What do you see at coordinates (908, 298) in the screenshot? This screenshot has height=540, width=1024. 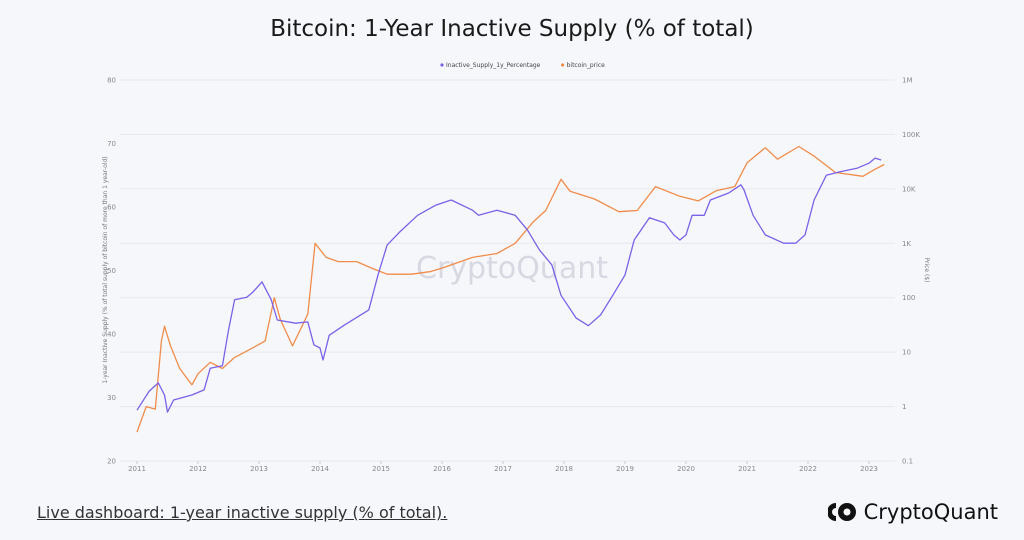 I see `y2-tick-label: 100` at bounding box center [908, 298].